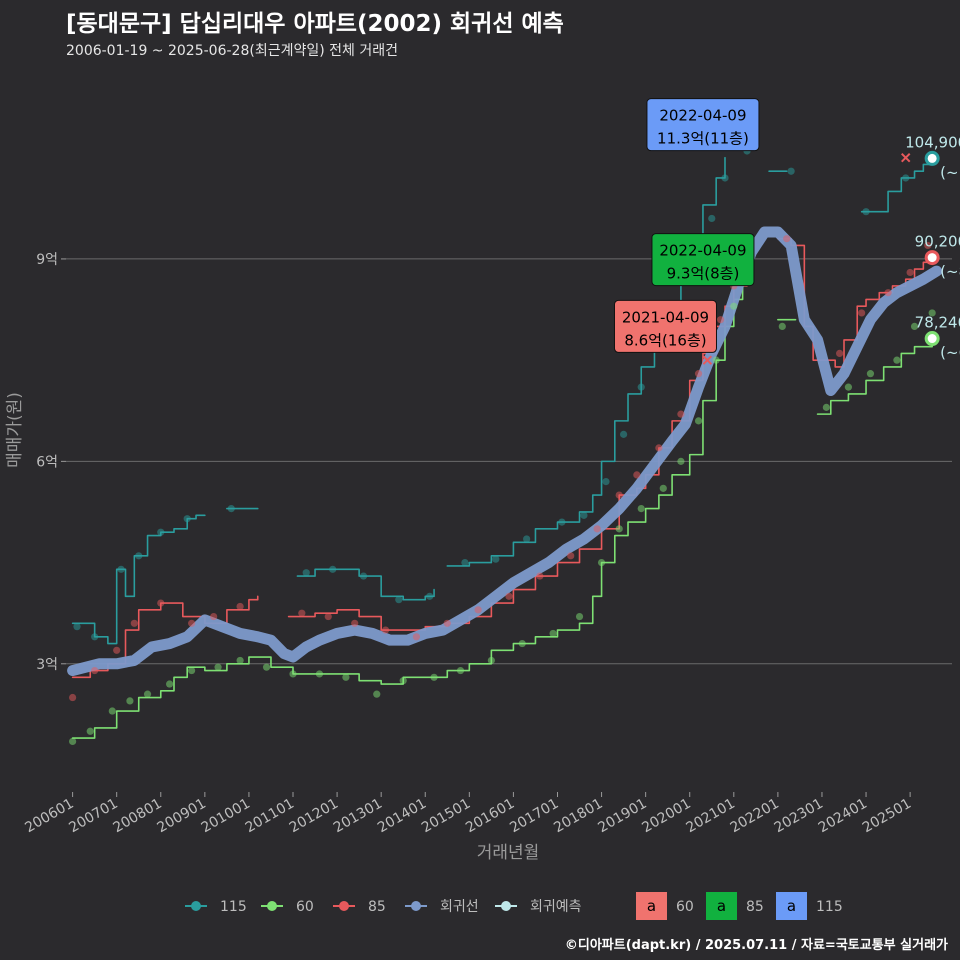 The image size is (960, 960). Describe the element at coordinates (829, 907) in the screenshot. I see `legend-box-label: 115` at that location.